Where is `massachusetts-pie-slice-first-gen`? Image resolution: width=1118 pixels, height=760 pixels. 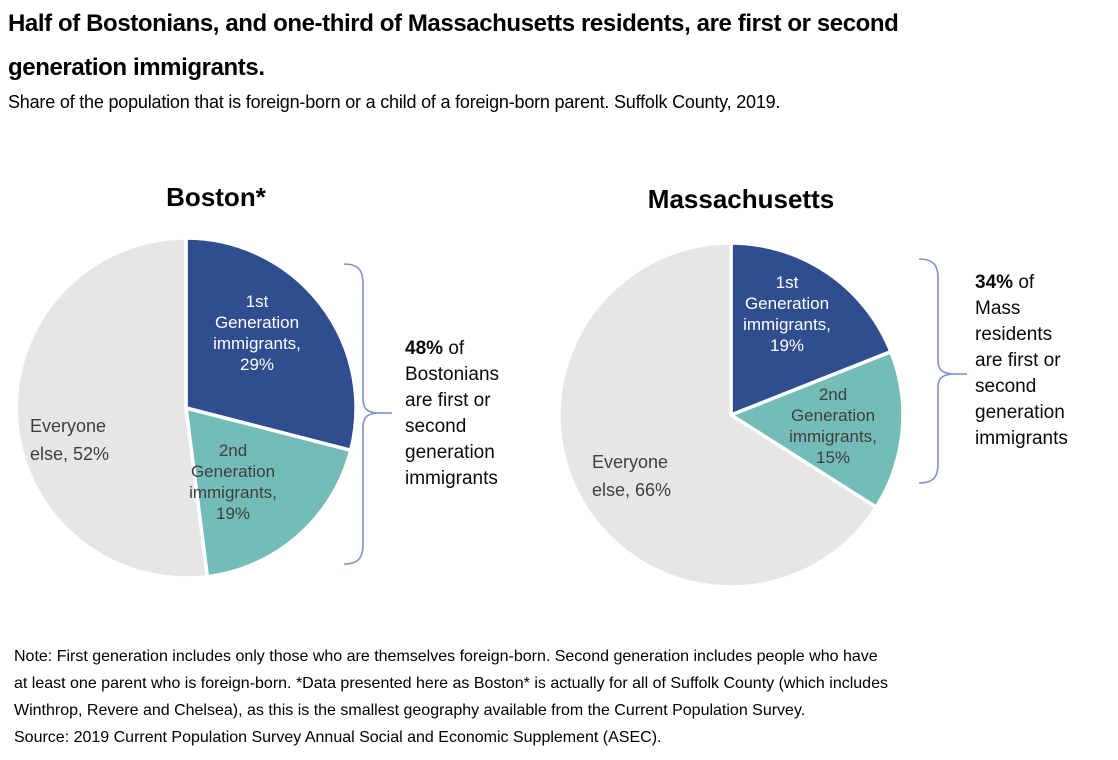
massachusetts-pie-slice-first-gen is located at coordinates (811, 329).